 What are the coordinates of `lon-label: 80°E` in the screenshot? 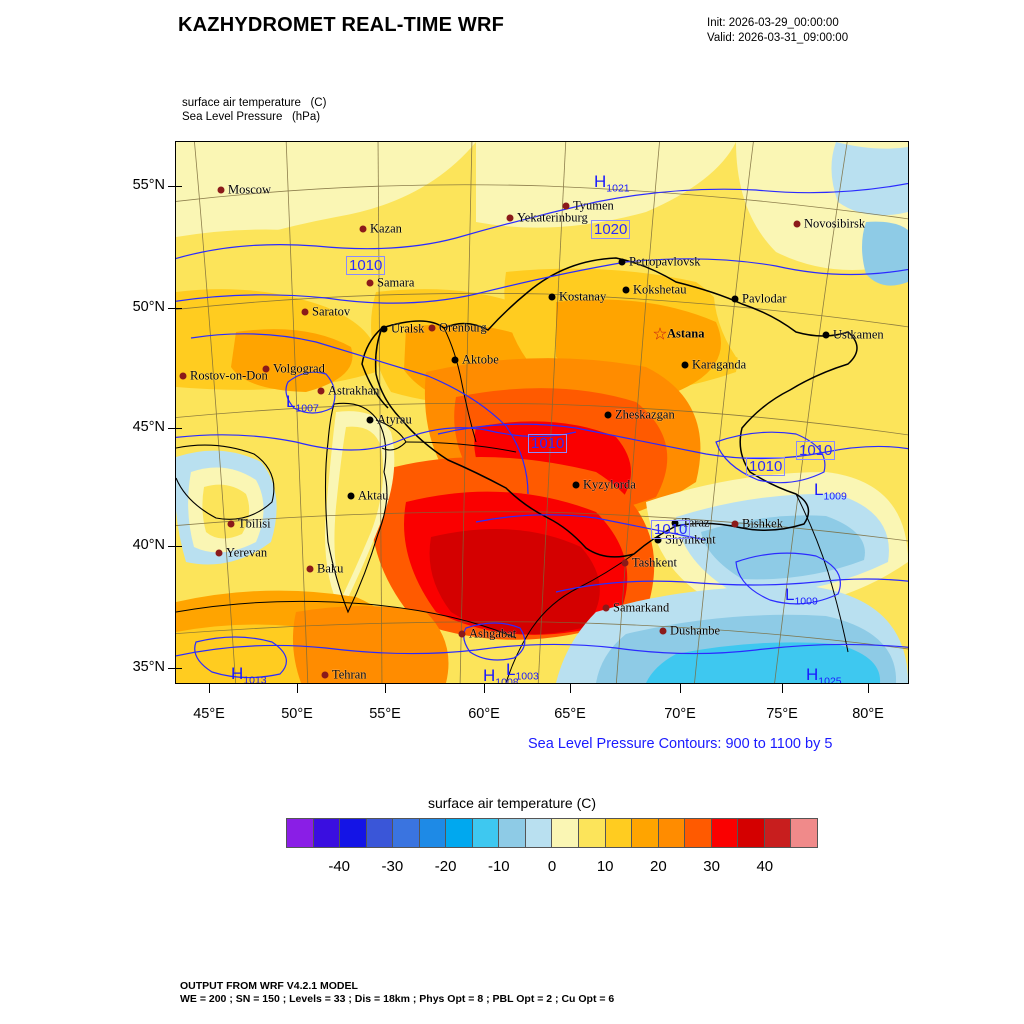 It's located at (868, 714).